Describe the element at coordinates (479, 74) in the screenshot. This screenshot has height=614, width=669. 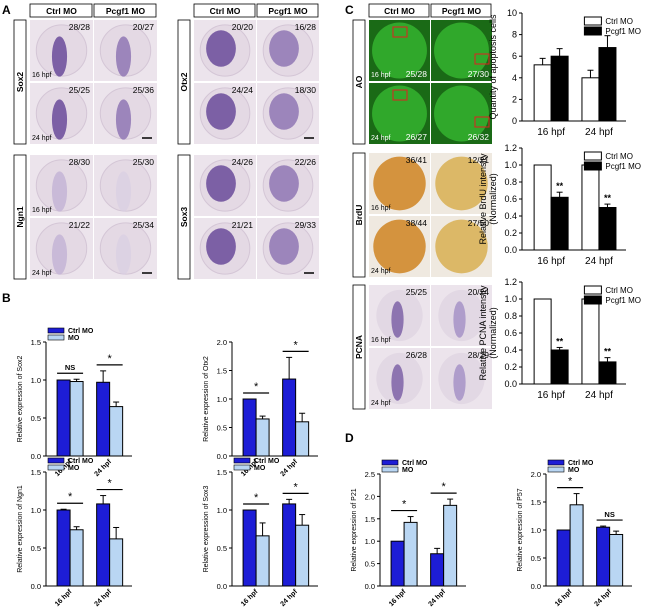
I see `count-label: 27/30` at that location.